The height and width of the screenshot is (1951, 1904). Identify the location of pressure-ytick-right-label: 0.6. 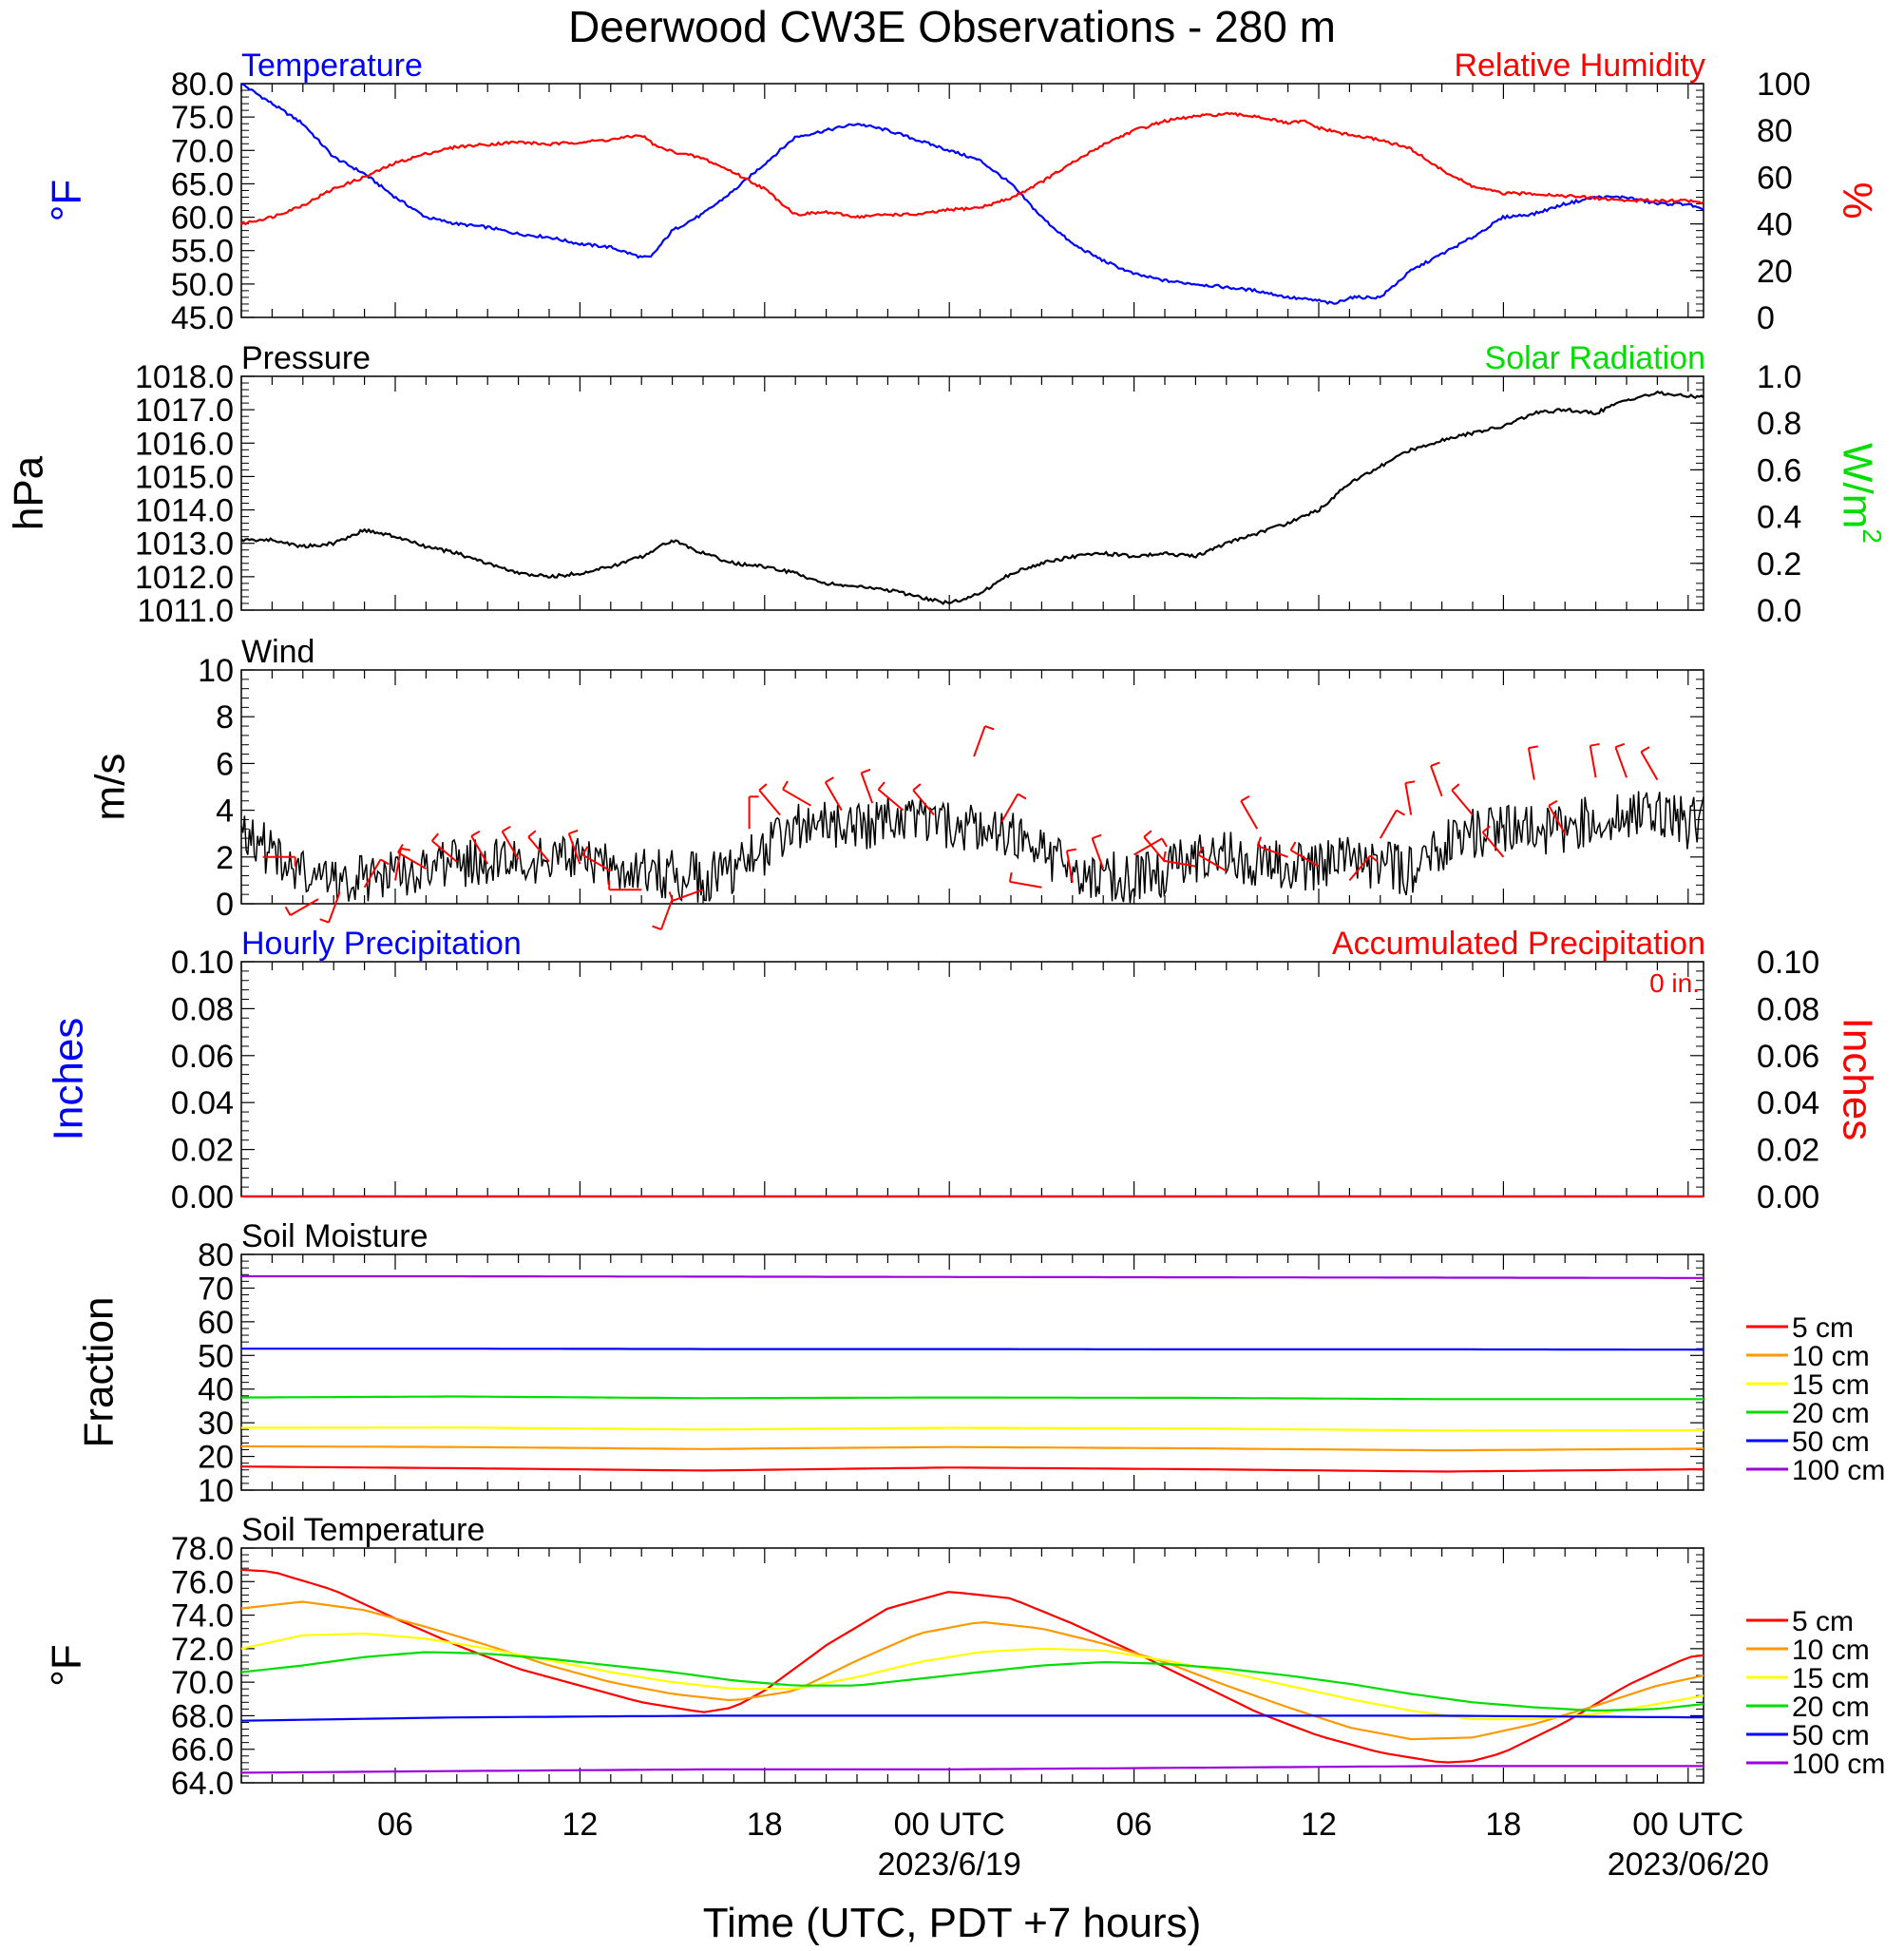
(1779, 470).